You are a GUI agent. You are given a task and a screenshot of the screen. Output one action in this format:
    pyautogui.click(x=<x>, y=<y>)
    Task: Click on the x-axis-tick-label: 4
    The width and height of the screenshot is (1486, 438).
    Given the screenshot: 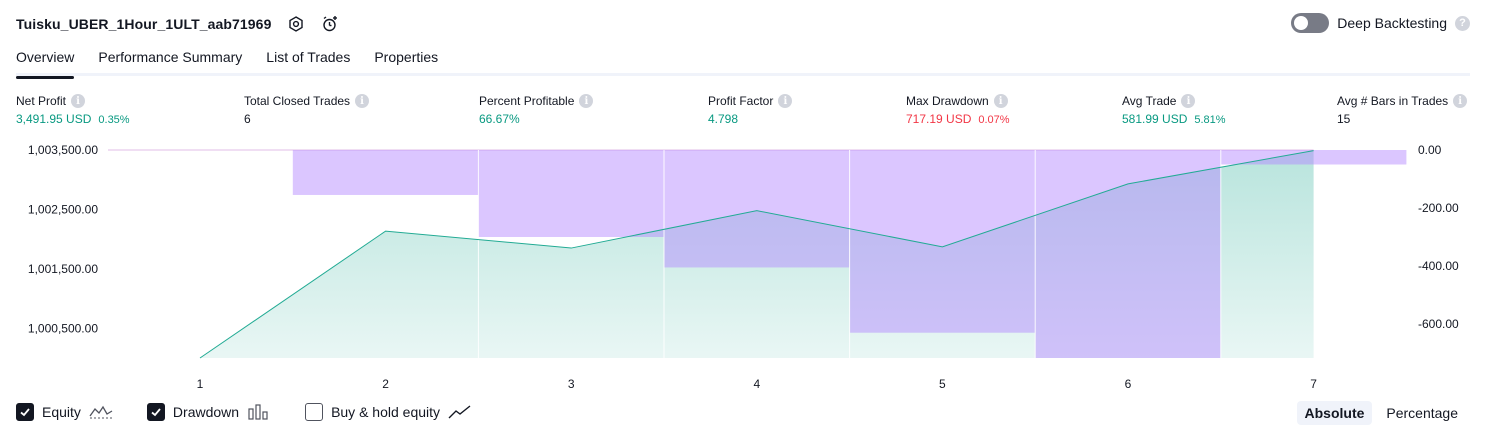 What is the action you would take?
    pyautogui.click(x=756, y=384)
    